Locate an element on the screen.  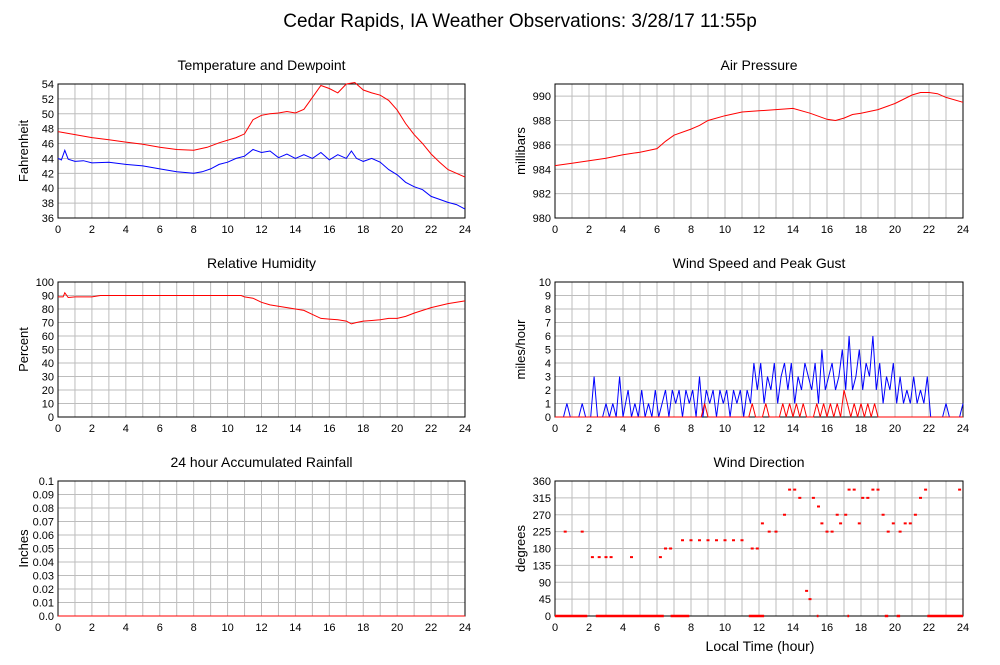
y-tick-label: 40 is located at coordinates (48, 364).